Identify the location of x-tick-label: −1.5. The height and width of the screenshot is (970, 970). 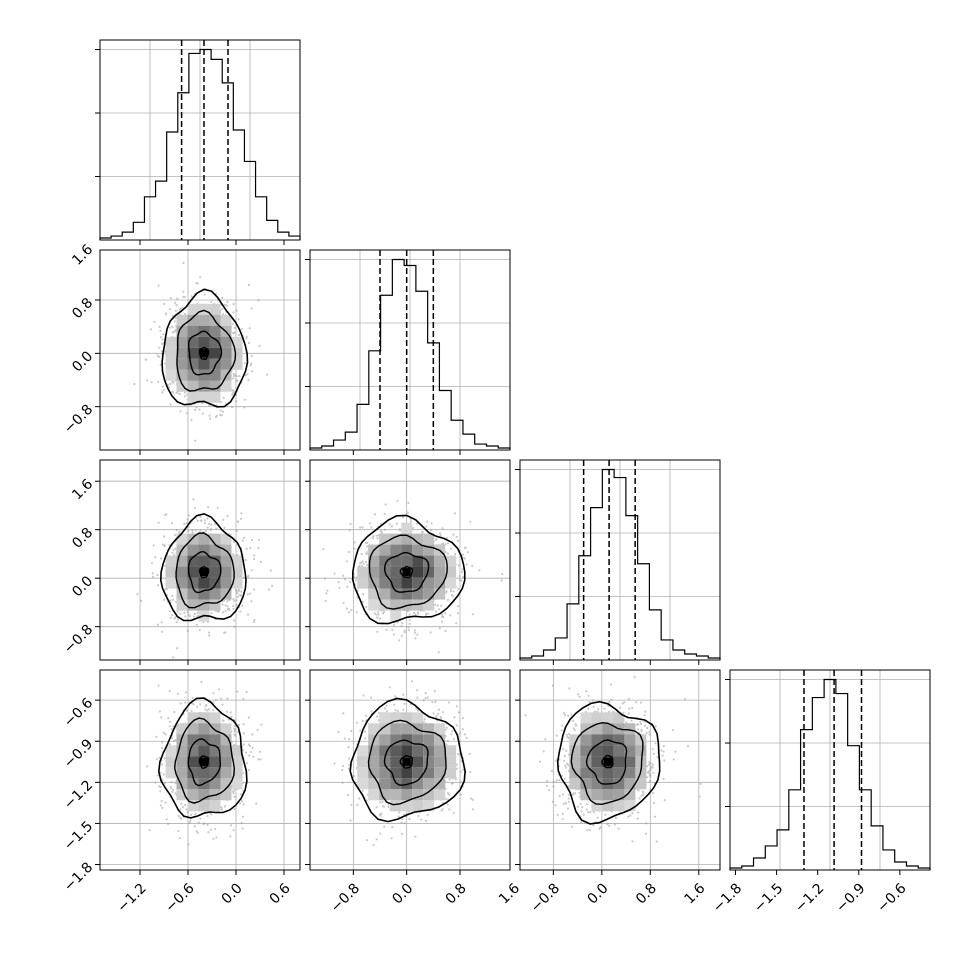
(768, 897).